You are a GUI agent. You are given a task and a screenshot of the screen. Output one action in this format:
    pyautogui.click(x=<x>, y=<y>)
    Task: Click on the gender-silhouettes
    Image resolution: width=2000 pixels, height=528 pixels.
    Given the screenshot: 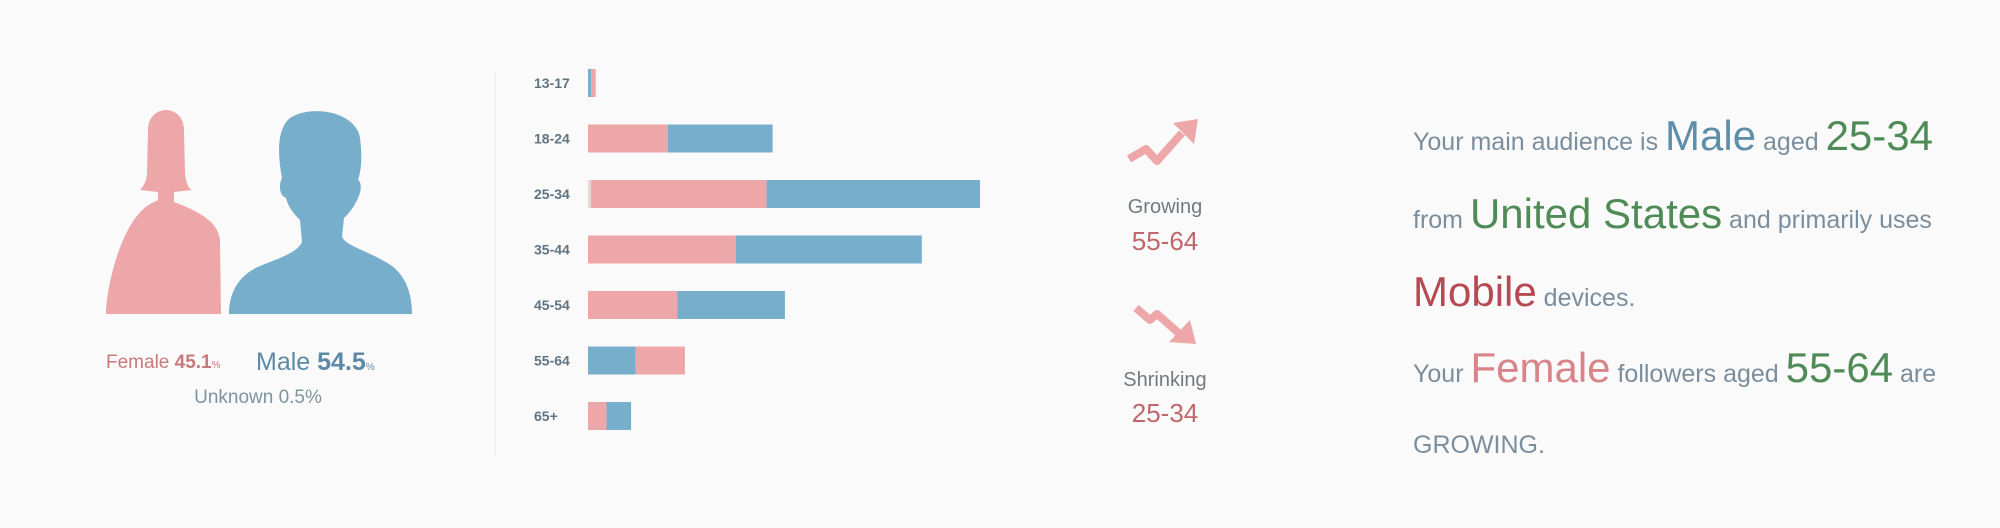 What is the action you would take?
    pyautogui.click(x=259, y=212)
    